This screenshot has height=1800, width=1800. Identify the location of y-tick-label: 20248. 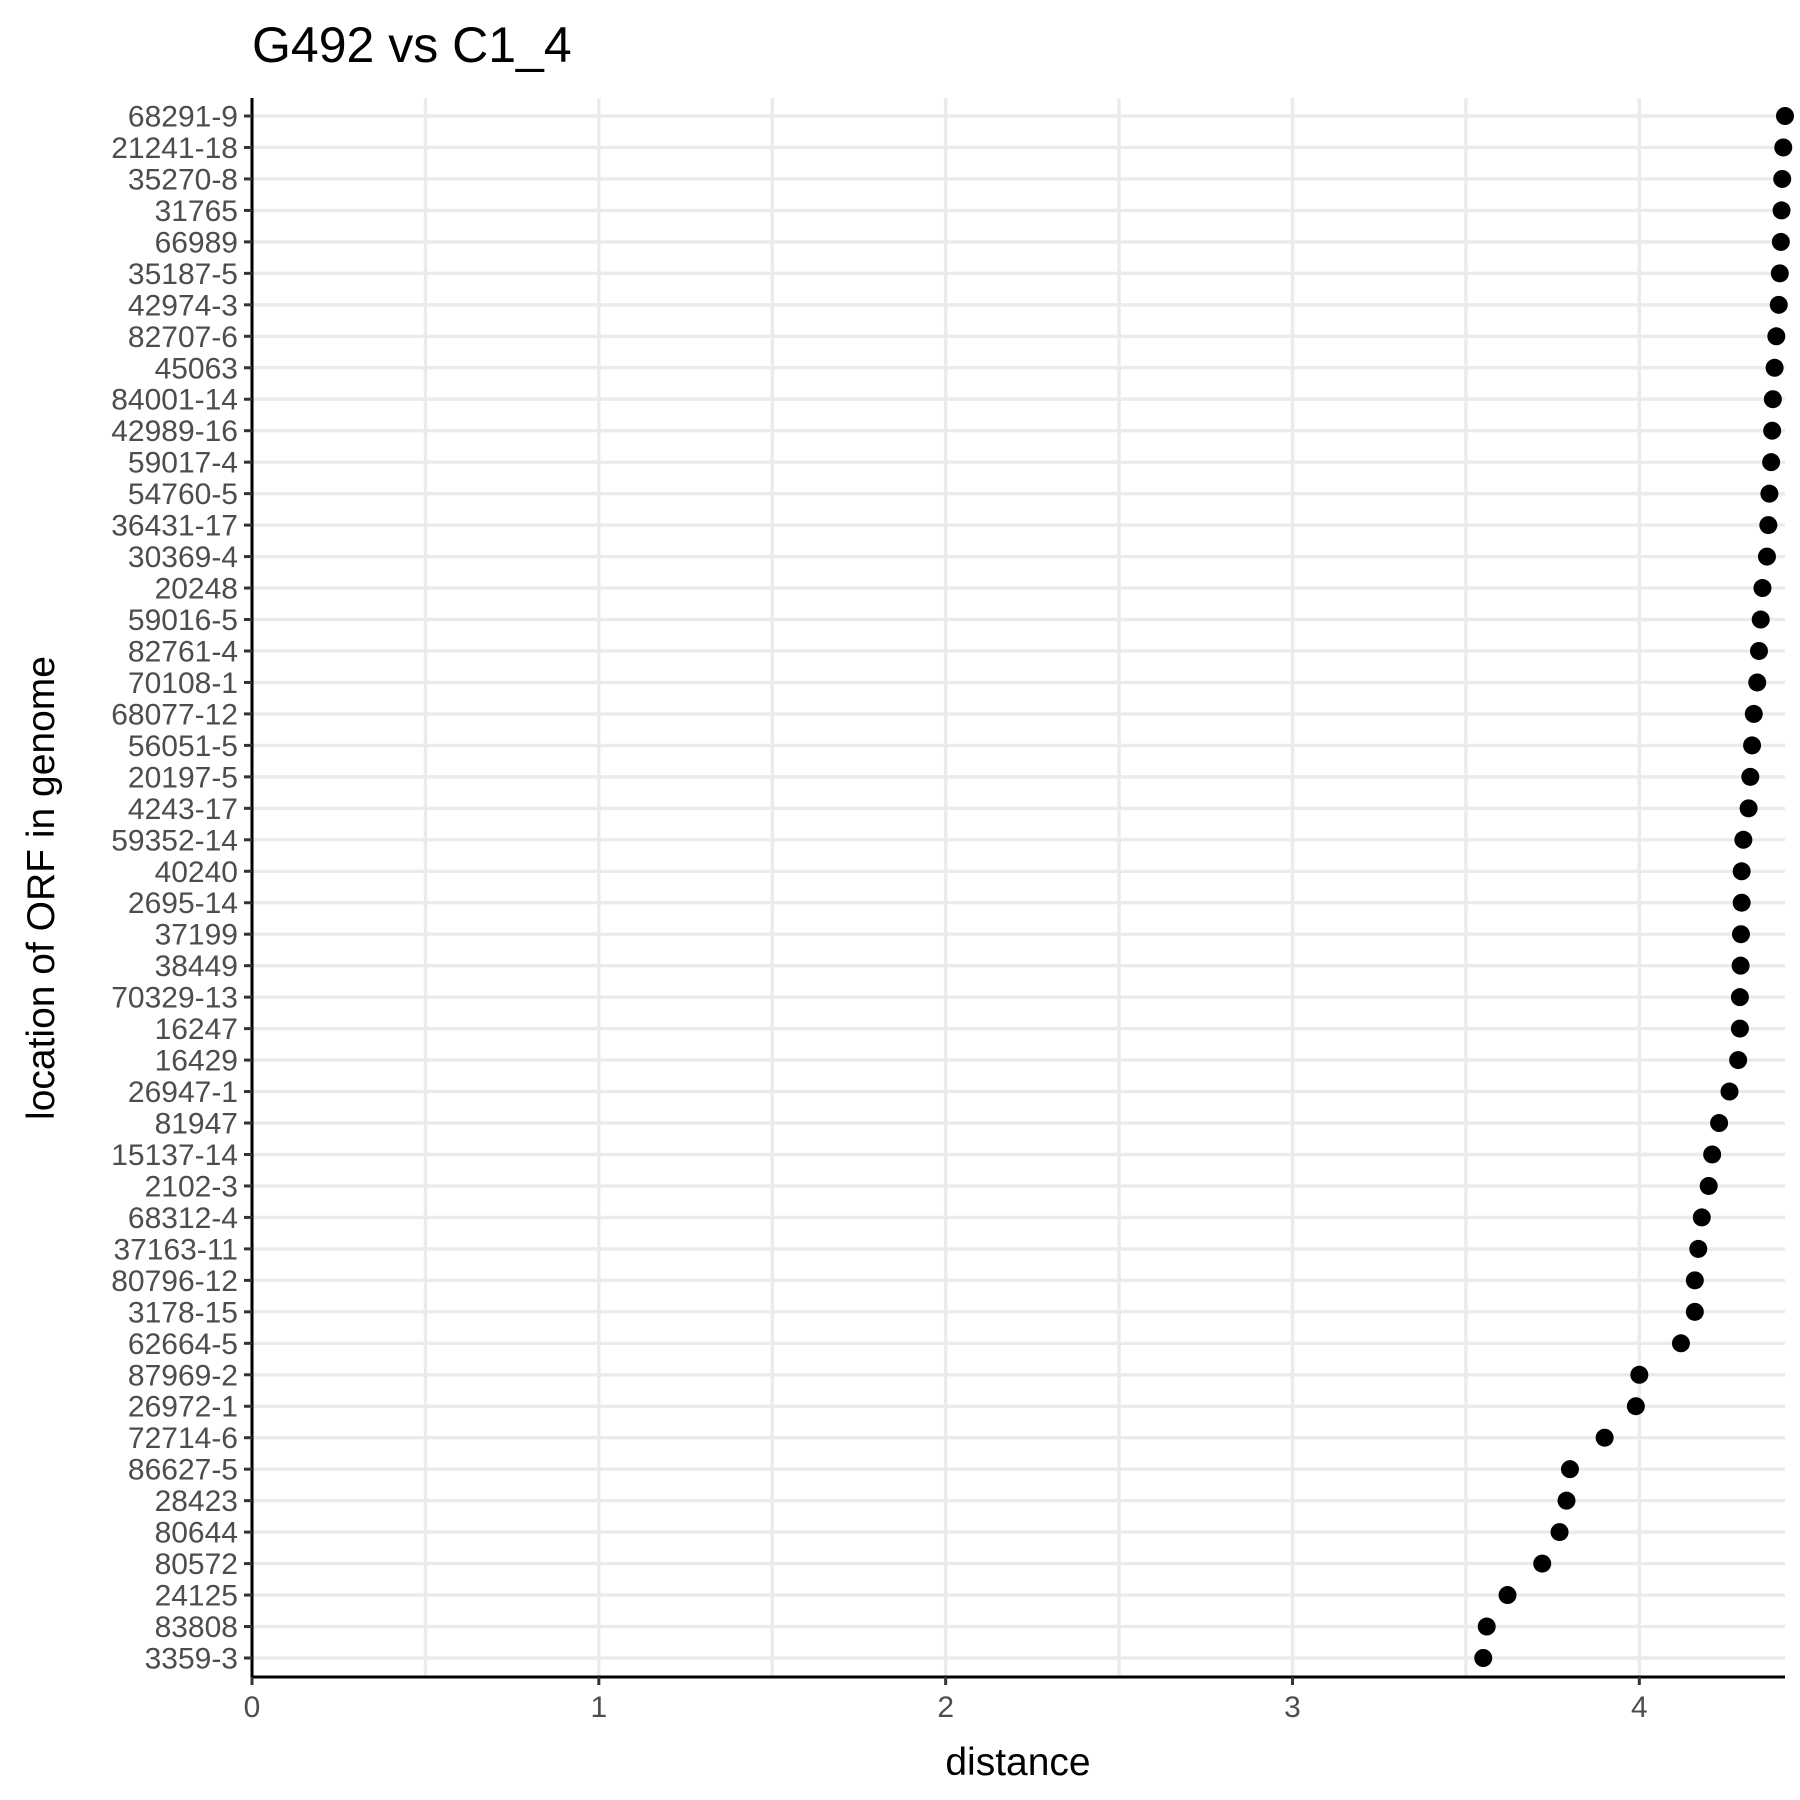
(196, 589).